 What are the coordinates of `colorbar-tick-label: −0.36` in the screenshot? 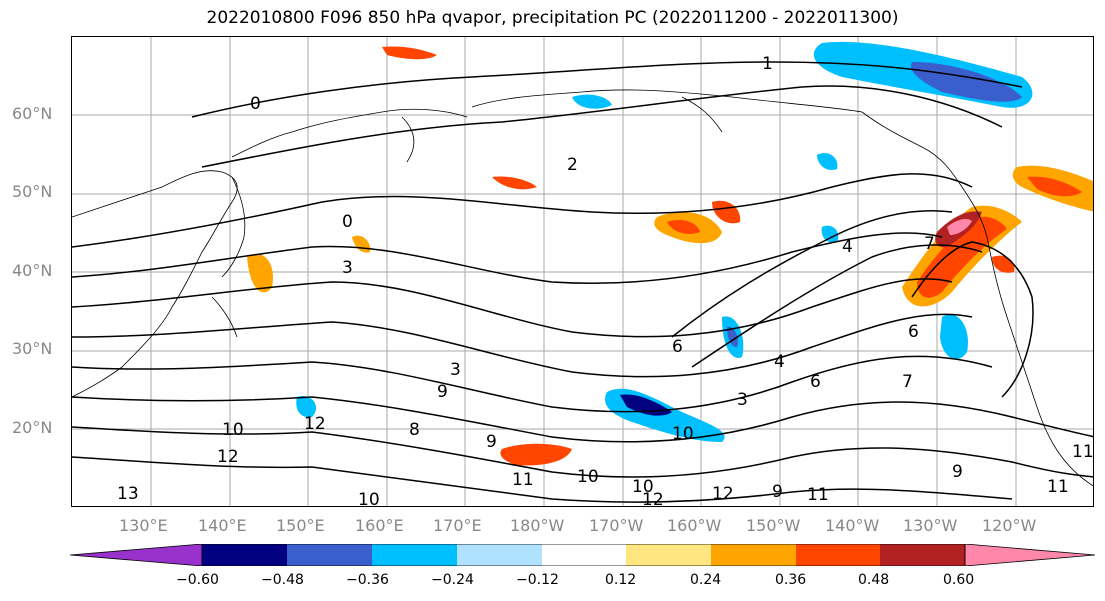 It's located at (367, 580).